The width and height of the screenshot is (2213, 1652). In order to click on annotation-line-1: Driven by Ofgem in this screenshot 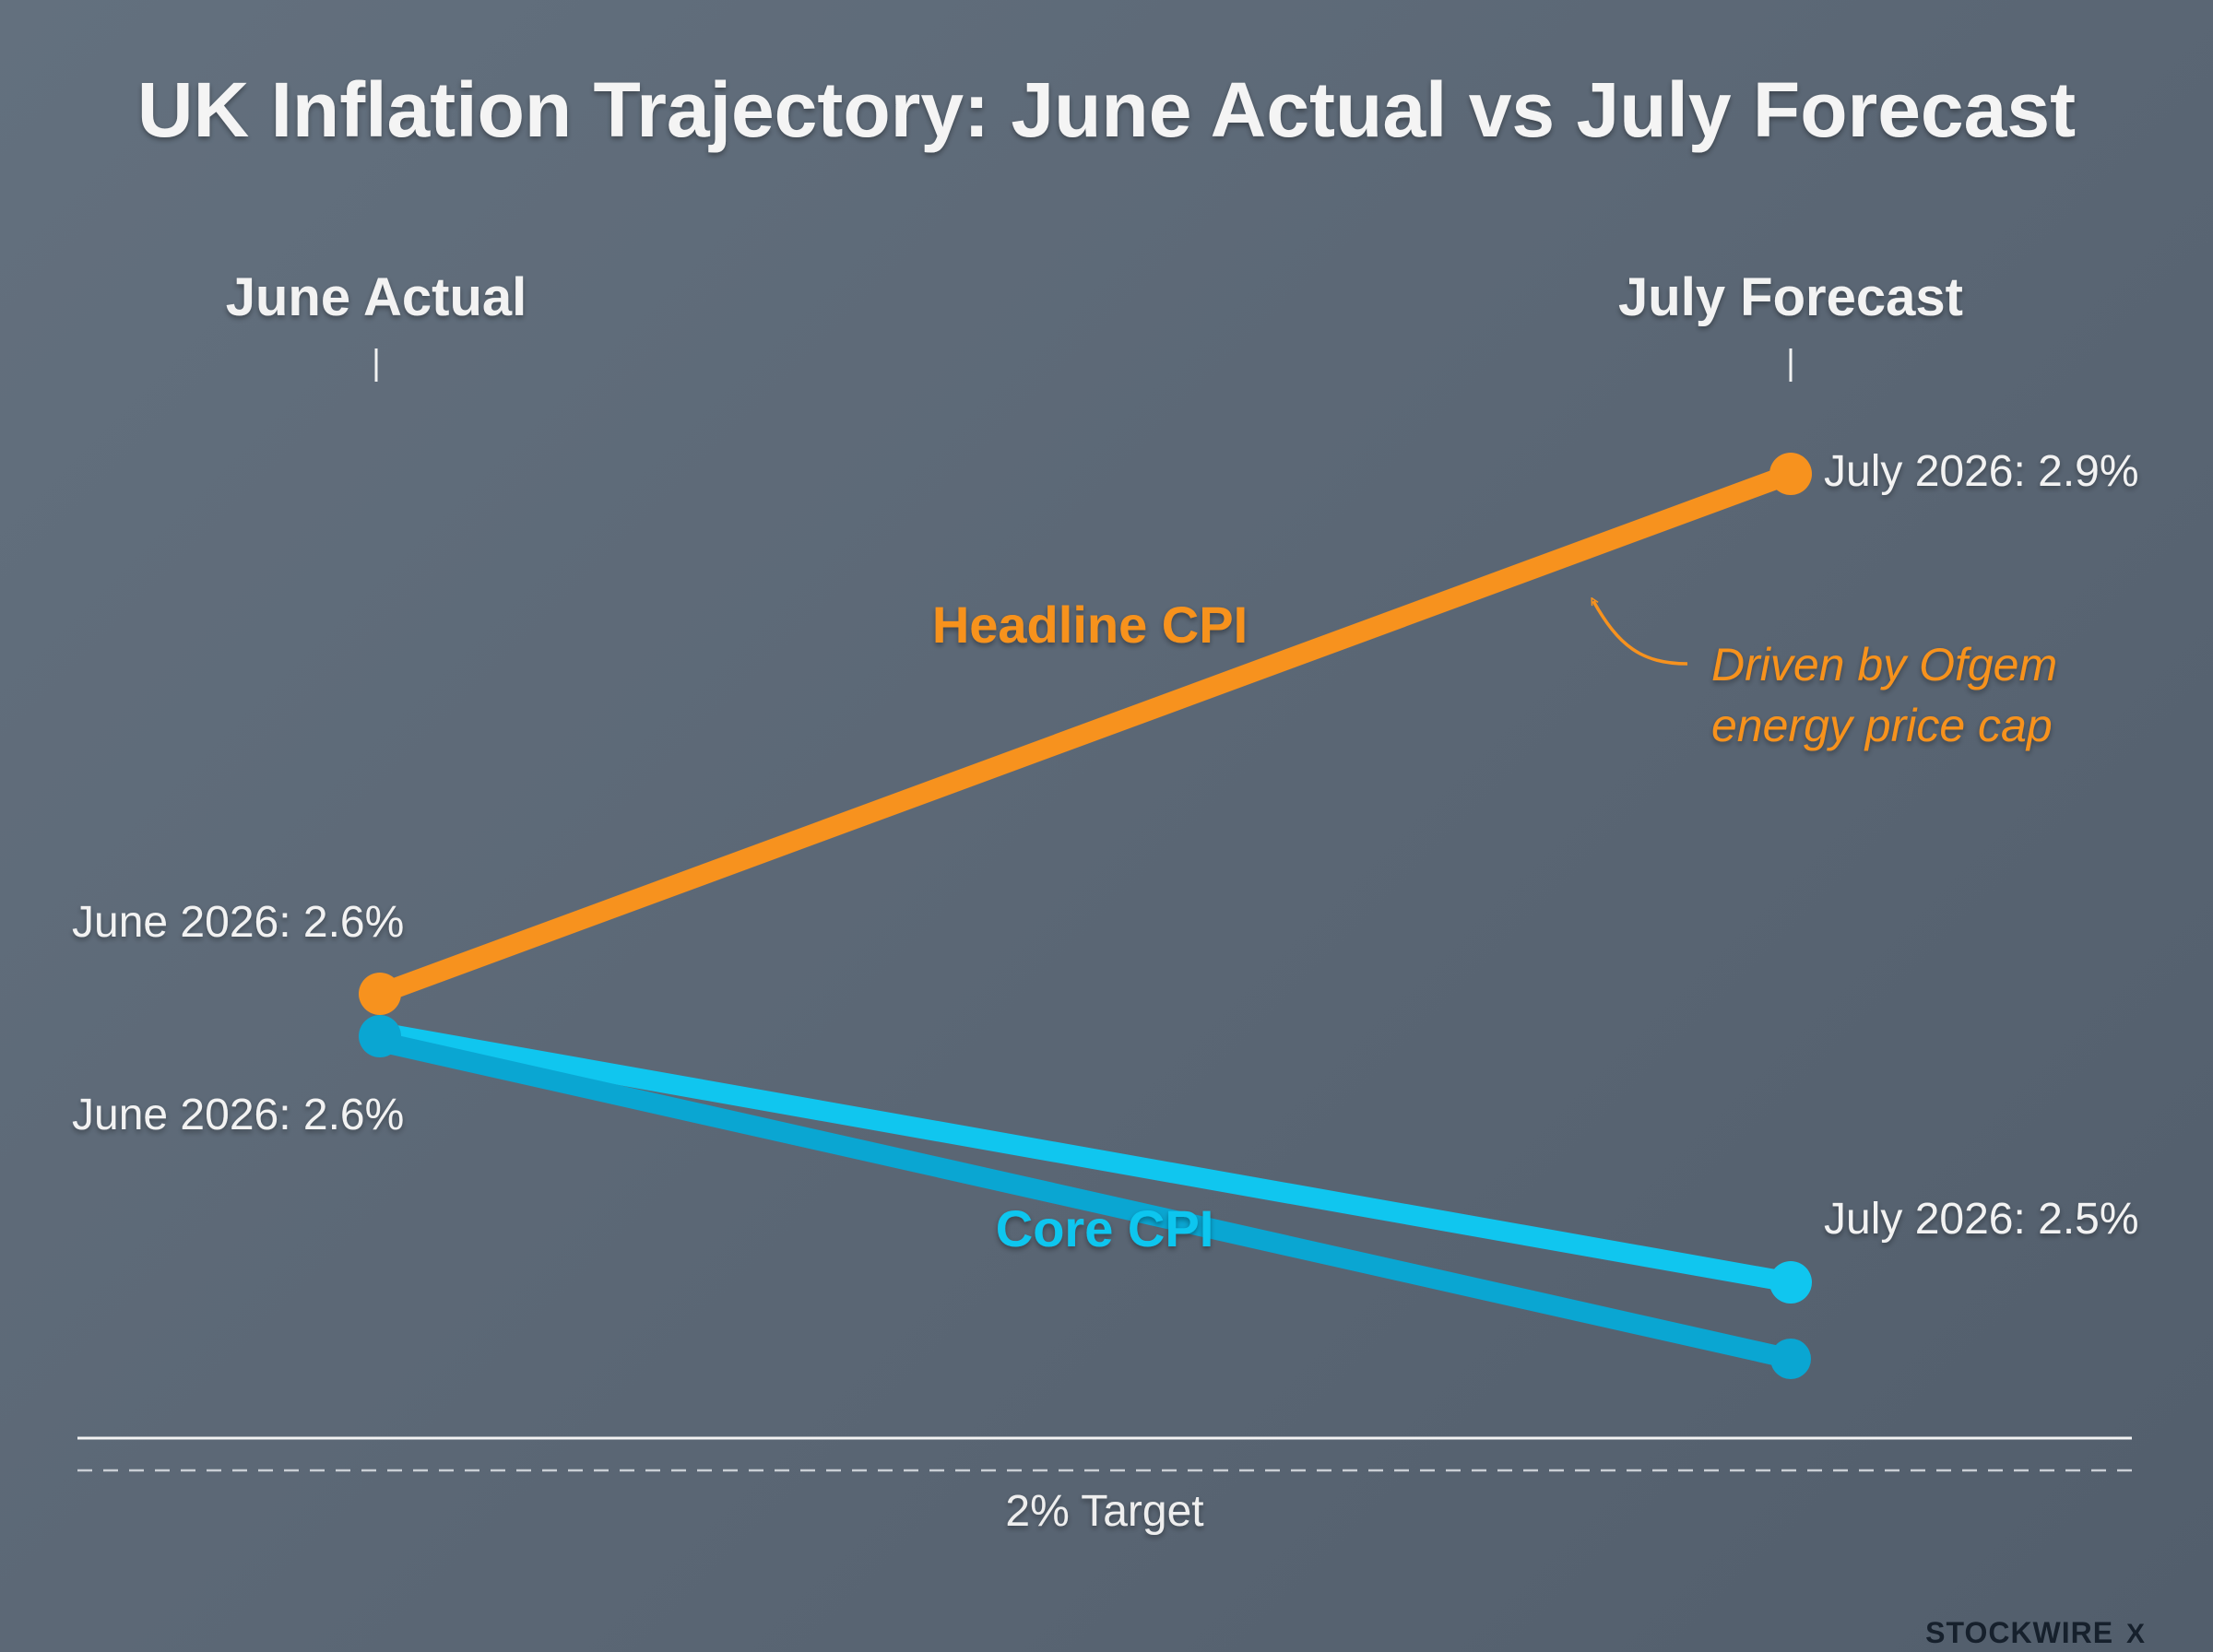, I will do `click(1884, 664)`.